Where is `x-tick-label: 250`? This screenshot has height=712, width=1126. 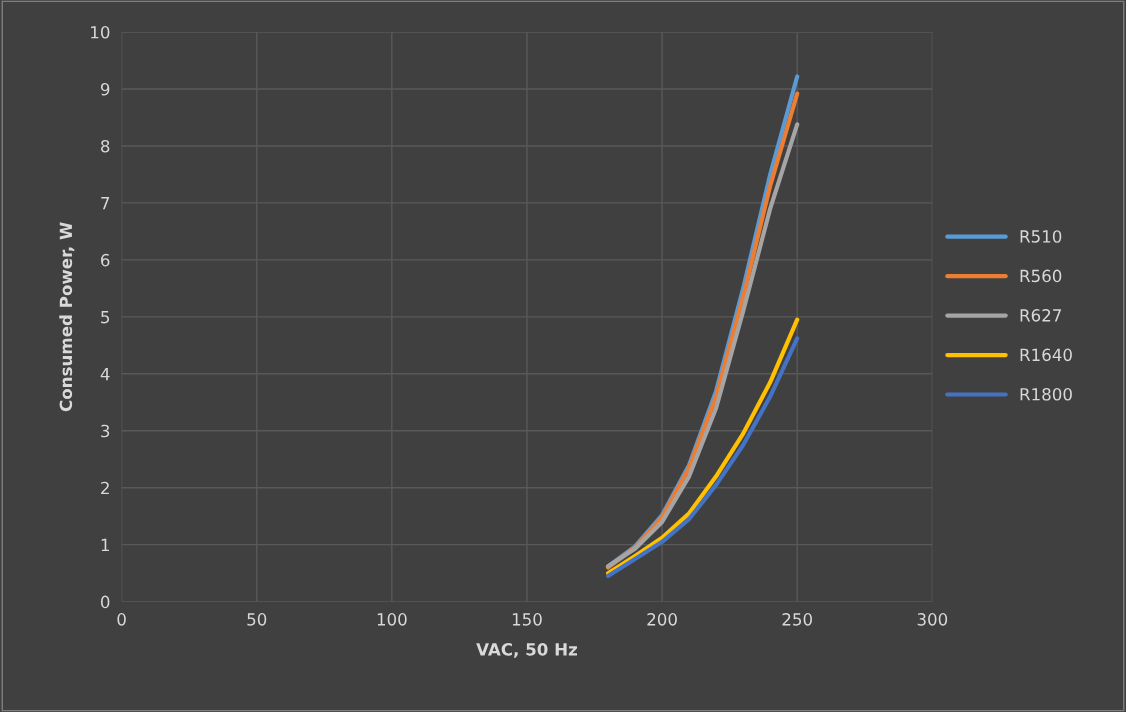
x-tick-label: 250 is located at coordinates (797, 619).